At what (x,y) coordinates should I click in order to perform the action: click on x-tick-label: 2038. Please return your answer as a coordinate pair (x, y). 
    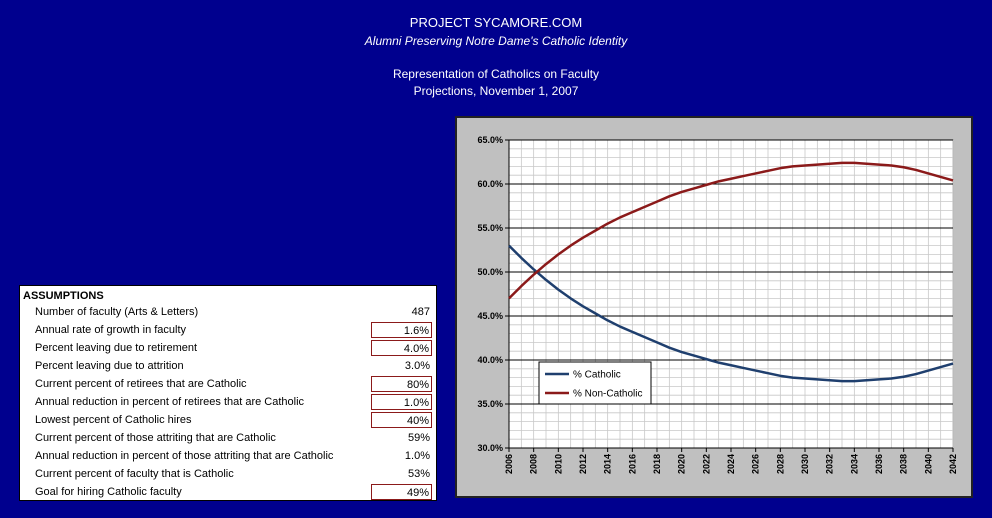
    Looking at the image, I should click on (904, 464).